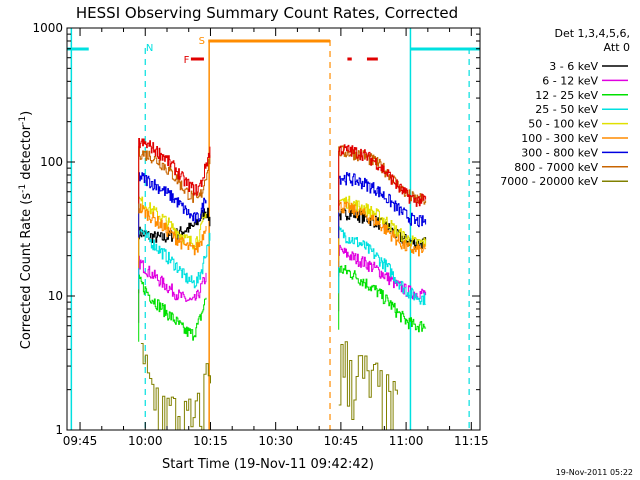 This screenshot has width=640, height=480. What do you see at coordinates (563, 124) in the screenshot?
I see `legend-label: 50 - 100 keV` at bounding box center [563, 124].